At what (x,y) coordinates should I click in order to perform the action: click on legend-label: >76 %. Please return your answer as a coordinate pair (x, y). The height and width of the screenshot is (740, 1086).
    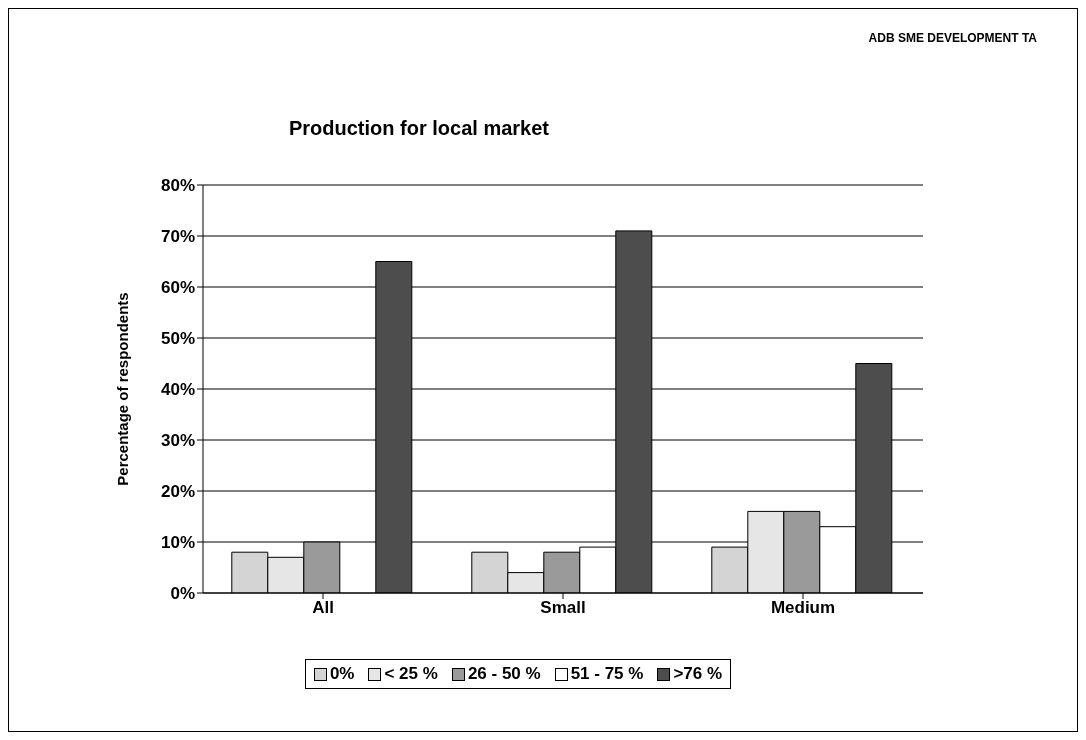
    Looking at the image, I should click on (698, 674).